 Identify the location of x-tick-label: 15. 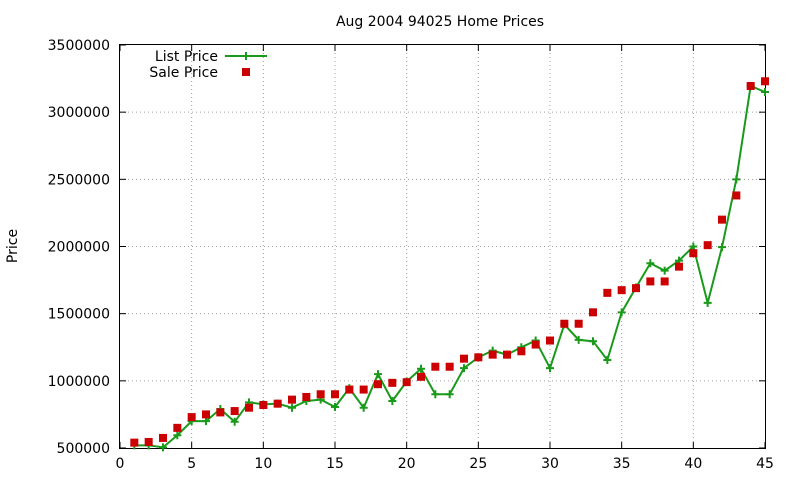
(335, 464).